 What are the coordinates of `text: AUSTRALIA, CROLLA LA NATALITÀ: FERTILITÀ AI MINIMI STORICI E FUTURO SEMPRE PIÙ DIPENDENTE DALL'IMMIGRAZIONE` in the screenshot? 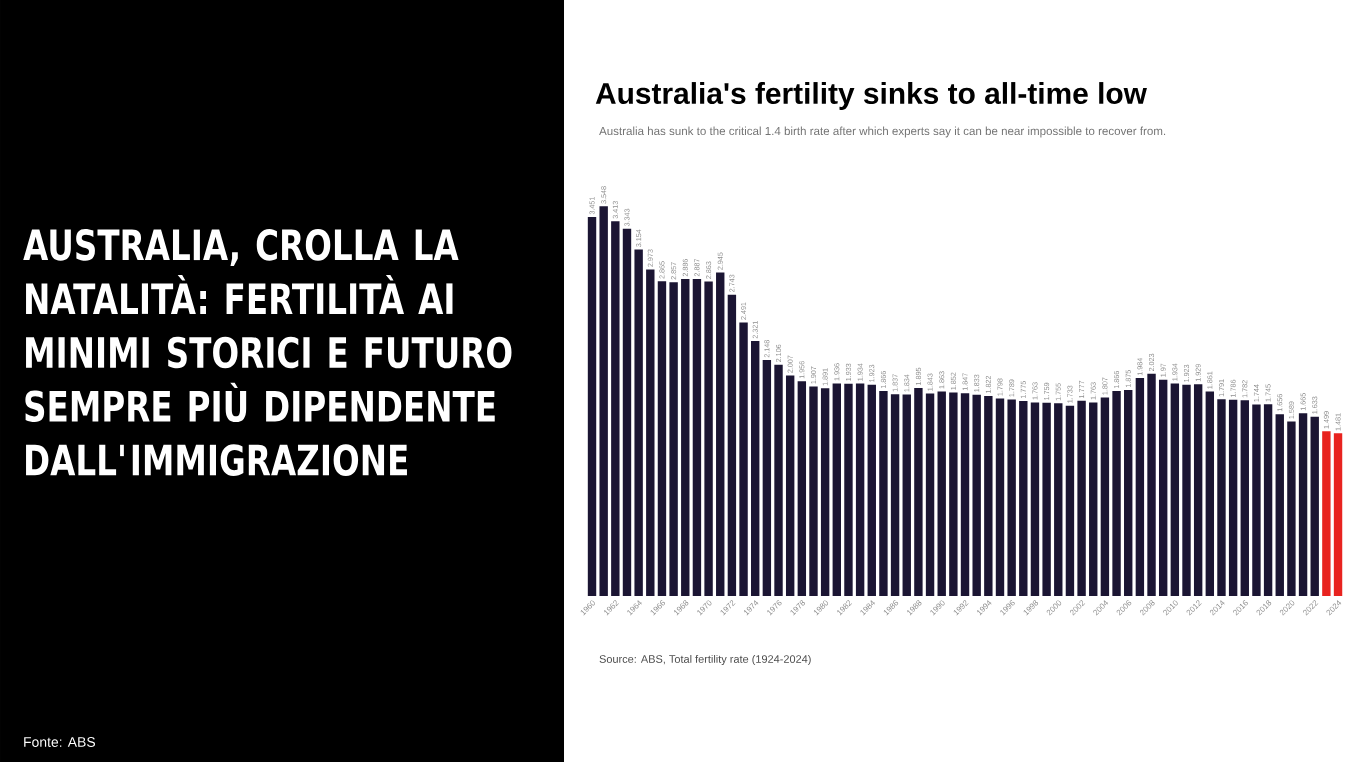 It's located at (267, 352).